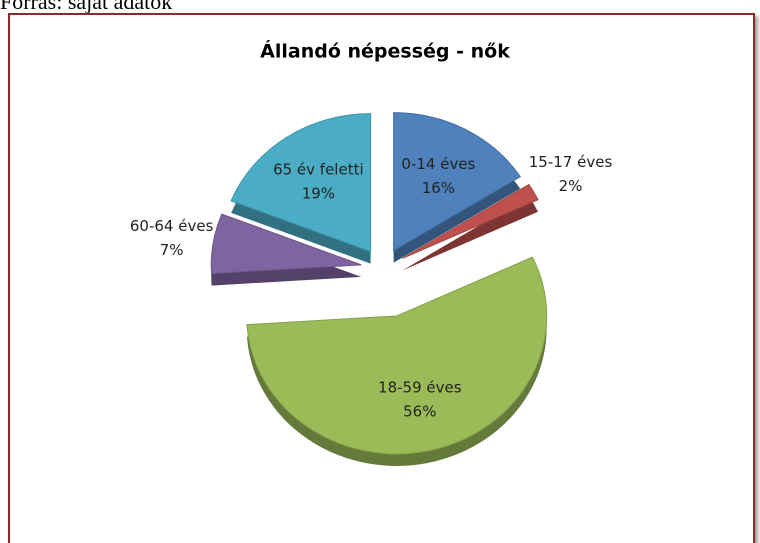 This screenshot has width=760, height=543. What do you see at coordinates (419, 411) in the screenshot?
I see `slice-value-label: 56%` at bounding box center [419, 411].